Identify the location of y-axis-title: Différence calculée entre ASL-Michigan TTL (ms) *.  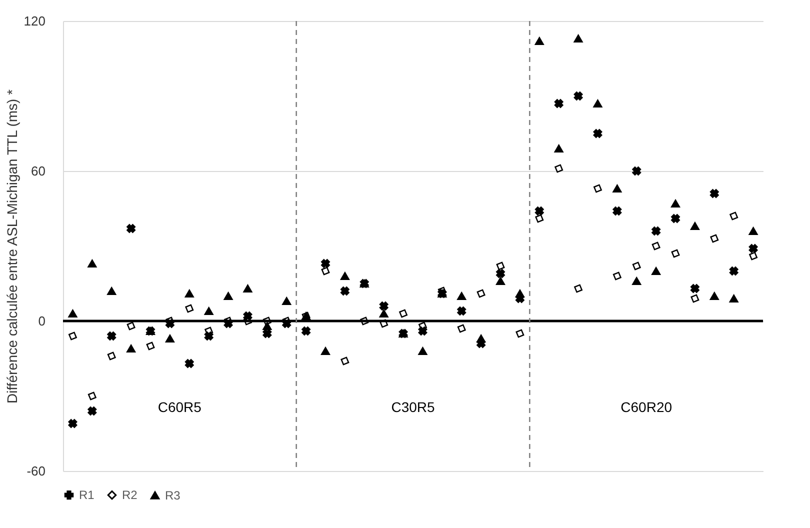
(12, 246).